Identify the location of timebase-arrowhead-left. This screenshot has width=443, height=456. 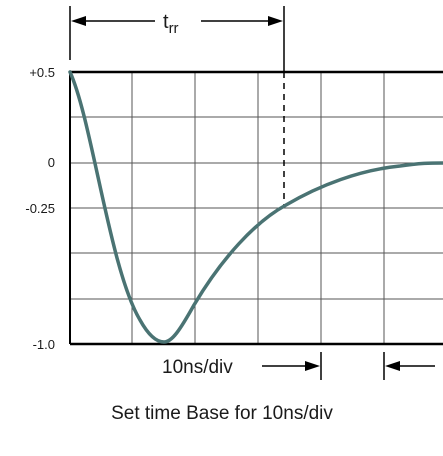
(312, 366).